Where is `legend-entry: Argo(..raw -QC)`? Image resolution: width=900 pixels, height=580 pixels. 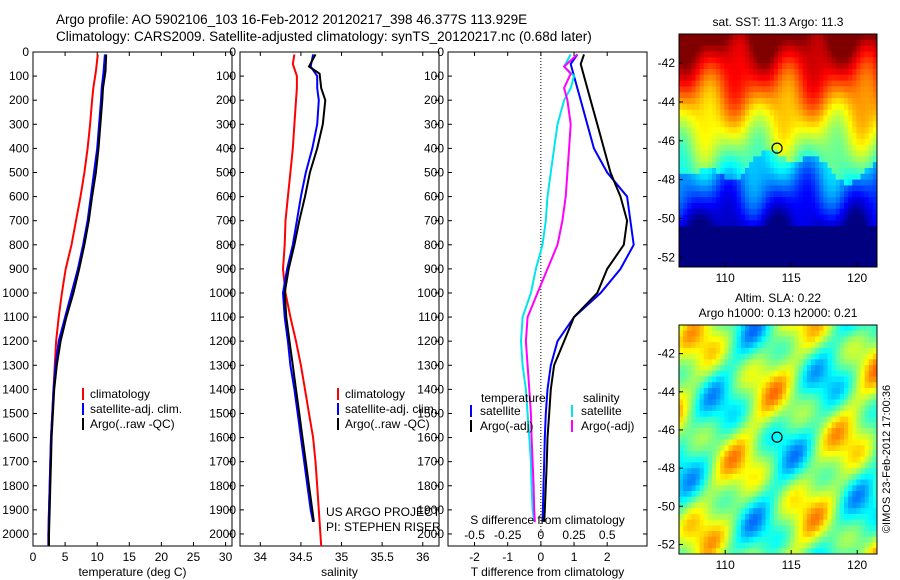
legend-entry: Argo(..raw -QC) is located at coordinates (132, 424).